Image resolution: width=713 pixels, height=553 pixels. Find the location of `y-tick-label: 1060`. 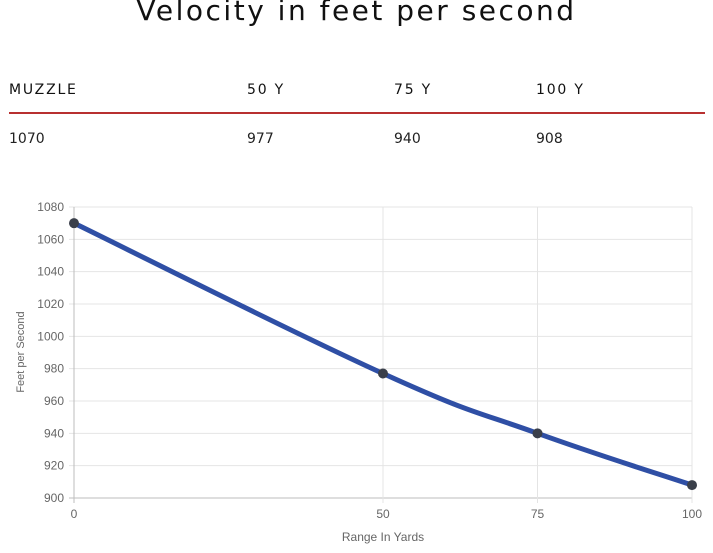

y-tick-label: 1060 is located at coordinates (50, 239).